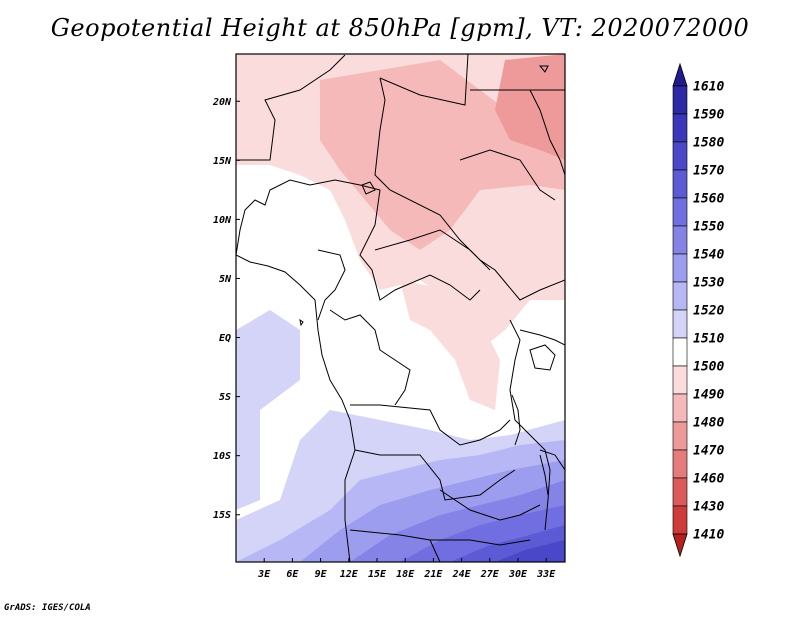  Describe the element at coordinates (222, 456) in the screenshot. I see `lat-tick-label: 10S` at that location.